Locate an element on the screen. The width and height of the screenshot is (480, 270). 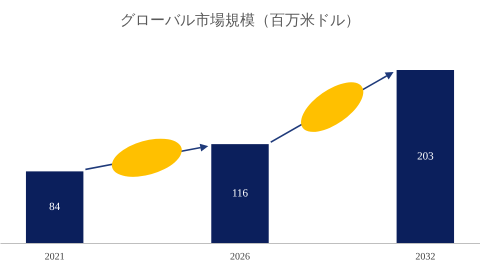
x-tick-label: 2021 is located at coordinates (54, 257).